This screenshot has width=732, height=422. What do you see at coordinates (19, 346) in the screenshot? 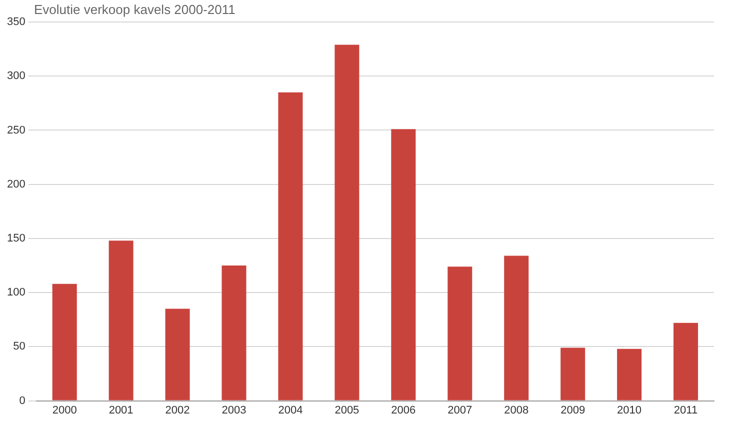
I see `y-tick-label: 50` at bounding box center [19, 346].